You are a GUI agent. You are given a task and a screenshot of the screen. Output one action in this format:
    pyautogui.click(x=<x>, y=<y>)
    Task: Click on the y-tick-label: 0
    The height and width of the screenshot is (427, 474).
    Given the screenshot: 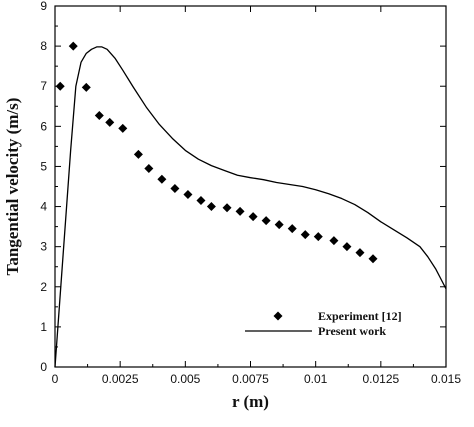 What is the action you would take?
    pyautogui.click(x=43, y=367)
    